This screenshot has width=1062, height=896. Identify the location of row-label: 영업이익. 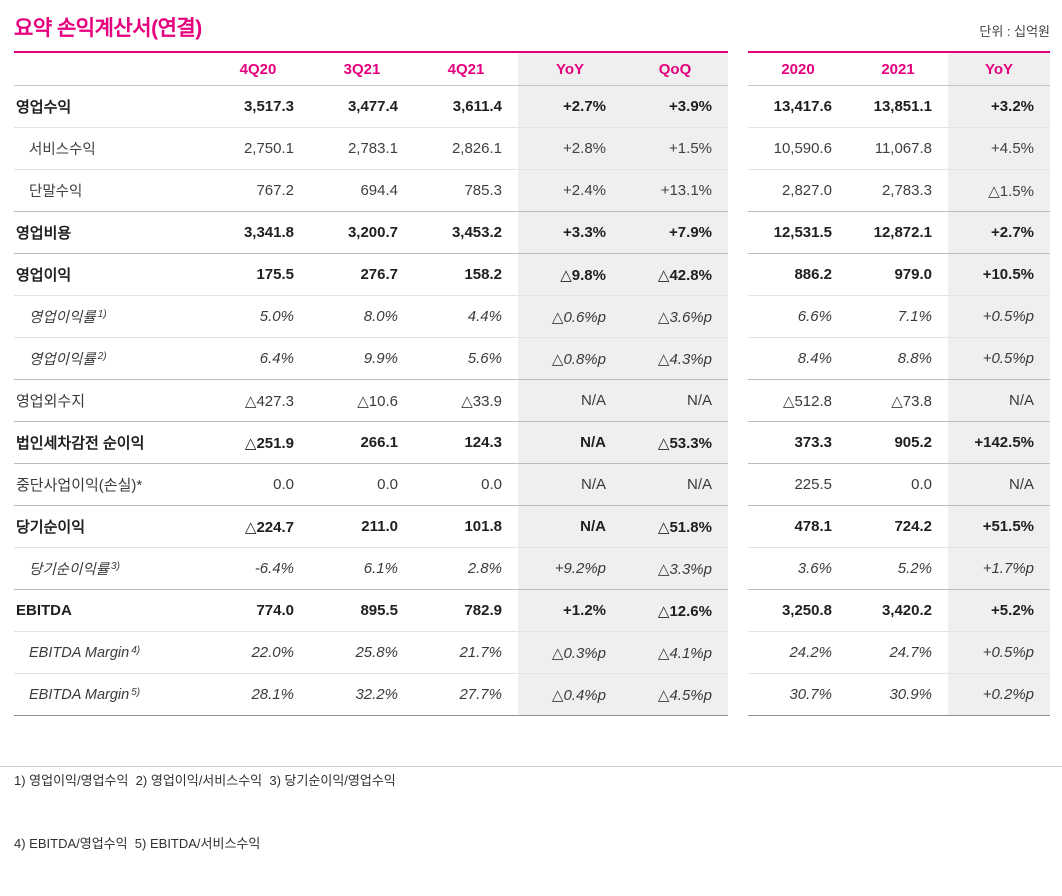
(110, 275).